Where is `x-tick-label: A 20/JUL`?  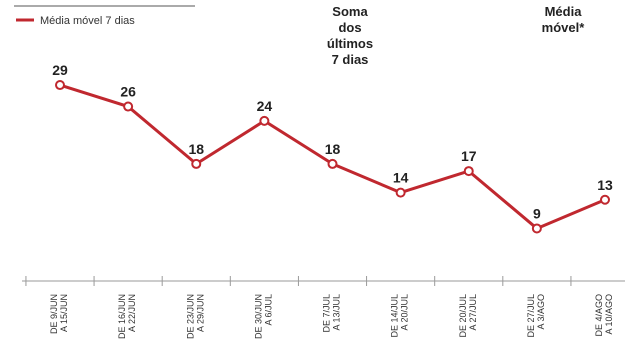 x-tick-label: A 20/JUL is located at coordinates (405, 312).